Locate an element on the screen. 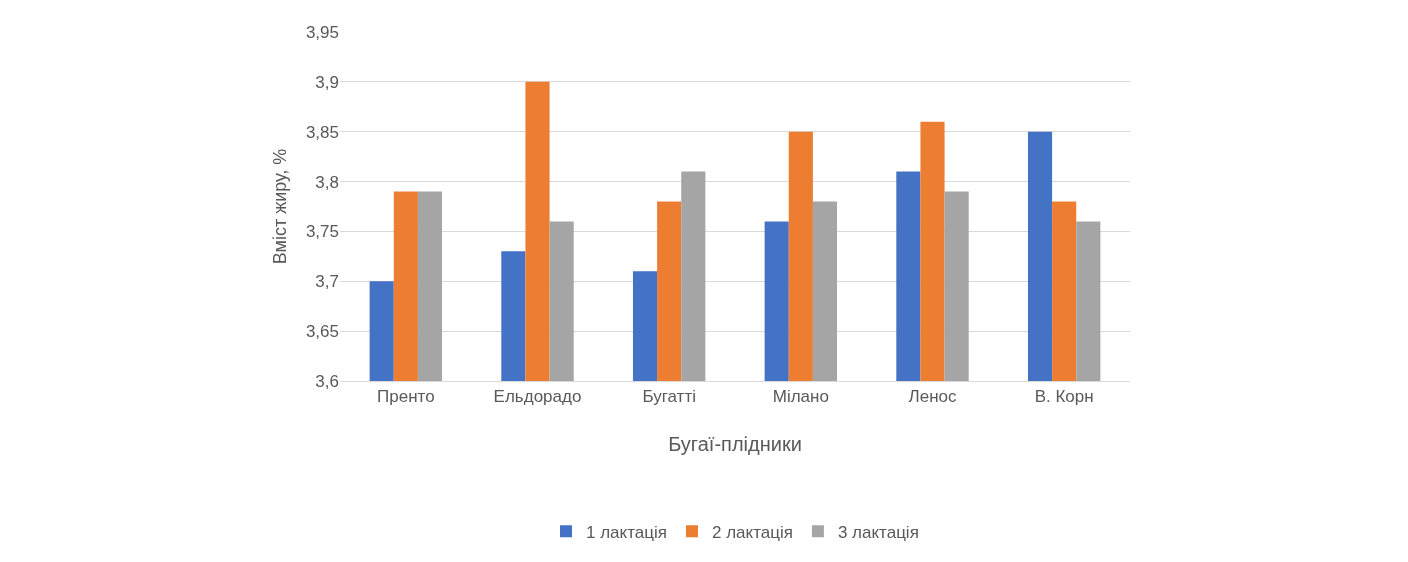  x-tick-label: Пренто is located at coordinates (406, 397).